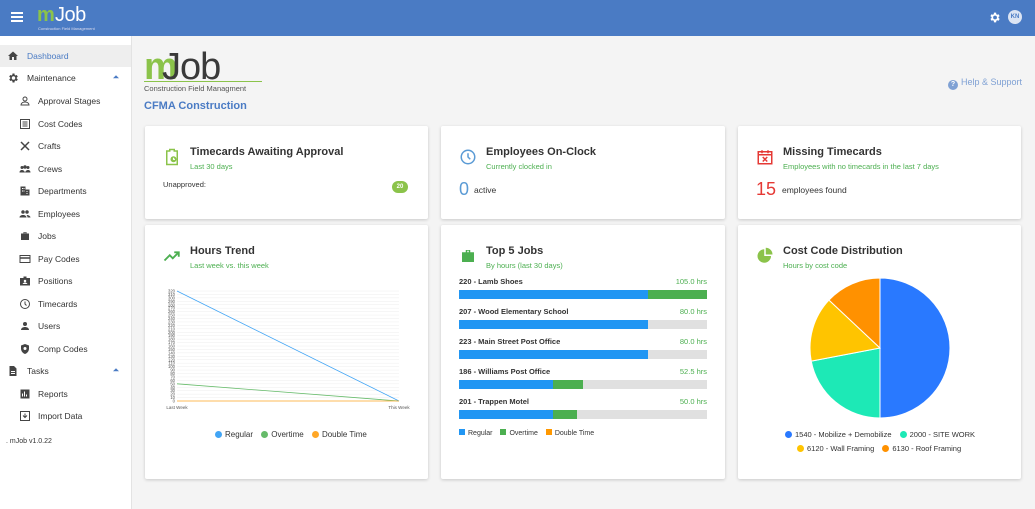 The height and width of the screenshot is (509, 1035). Describe the element at coordinates (65, 326) in the screenshot. I see `sidebar-item-users: Users` at that location.